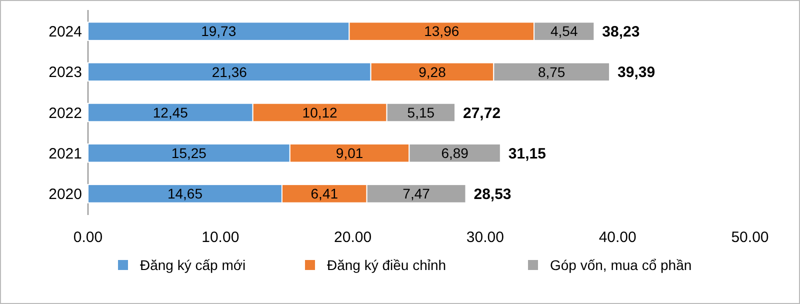 This screenshot has width=800, height=304. I want to click on data-label: 8,75, so click(552, 72).